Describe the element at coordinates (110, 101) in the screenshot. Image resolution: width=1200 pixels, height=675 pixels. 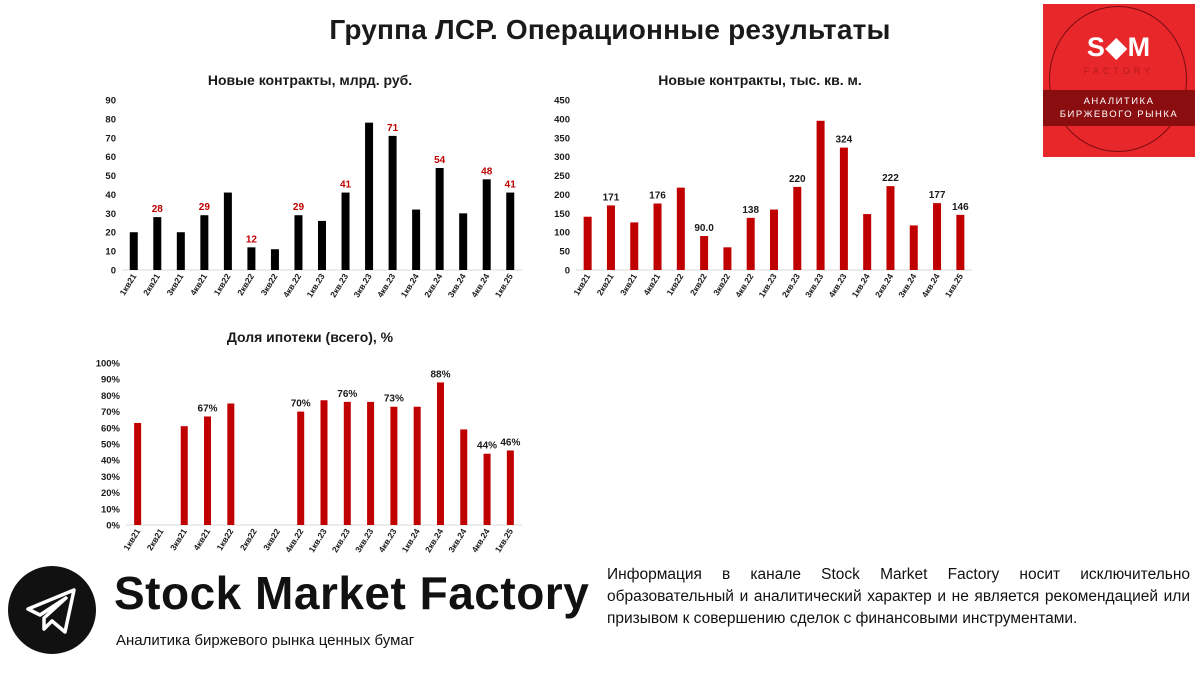
I see `y-tick-label: 90` at that location.